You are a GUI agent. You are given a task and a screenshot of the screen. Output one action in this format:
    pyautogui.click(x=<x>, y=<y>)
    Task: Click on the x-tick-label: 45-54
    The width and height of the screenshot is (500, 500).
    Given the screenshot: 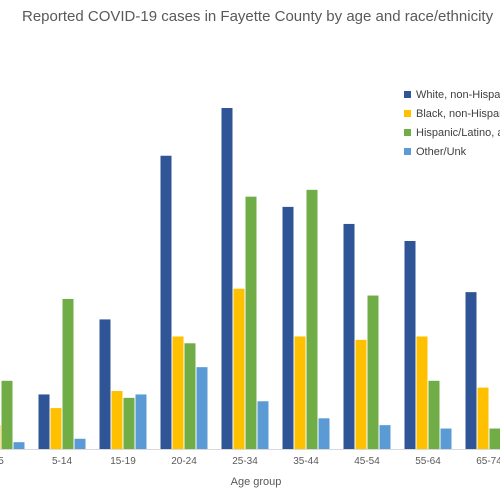 What is the action you would take?
    pyautogui.click(x=367, y=461)
    